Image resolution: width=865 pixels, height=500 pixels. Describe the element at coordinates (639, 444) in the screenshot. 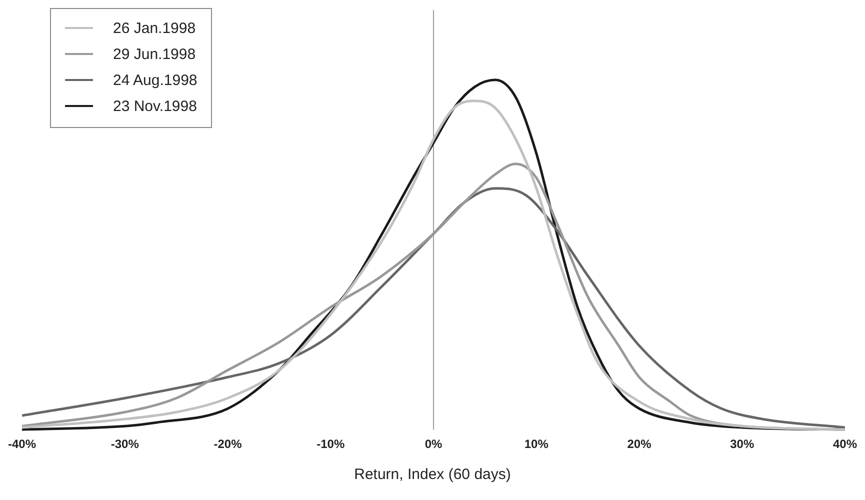

I see `x-tick-label: 20%` at that location.